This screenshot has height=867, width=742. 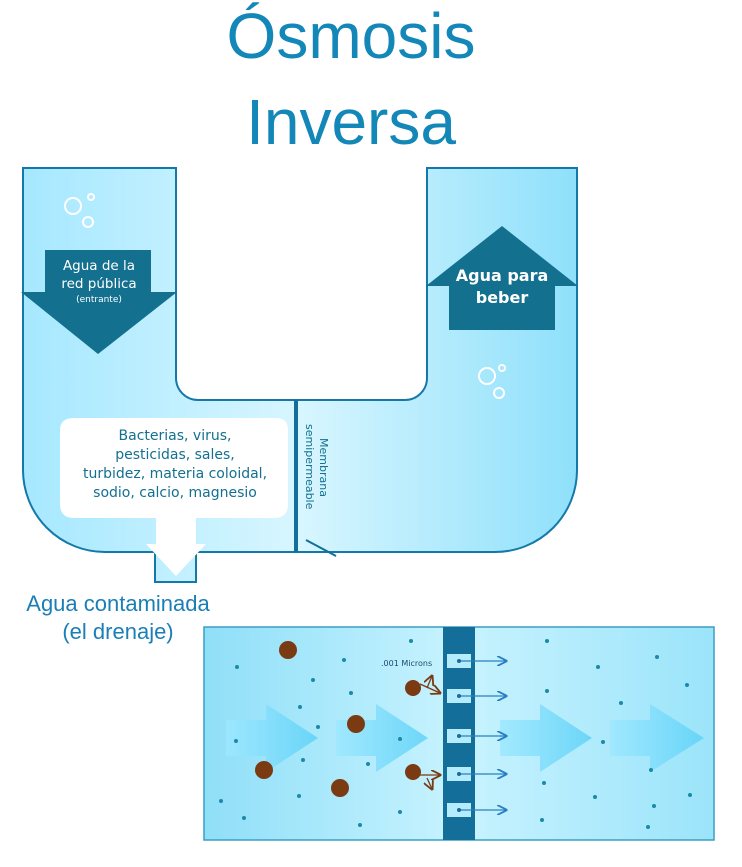 What do you see at coordinates (323, 467) in the screenshot?
I see `membrane-label-line-1: Membrana` at bounding box center [323, 467].